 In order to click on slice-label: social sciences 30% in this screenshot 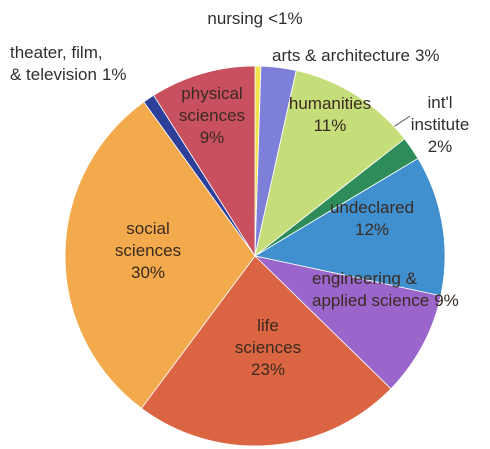, I will do `click(148, 251)`.